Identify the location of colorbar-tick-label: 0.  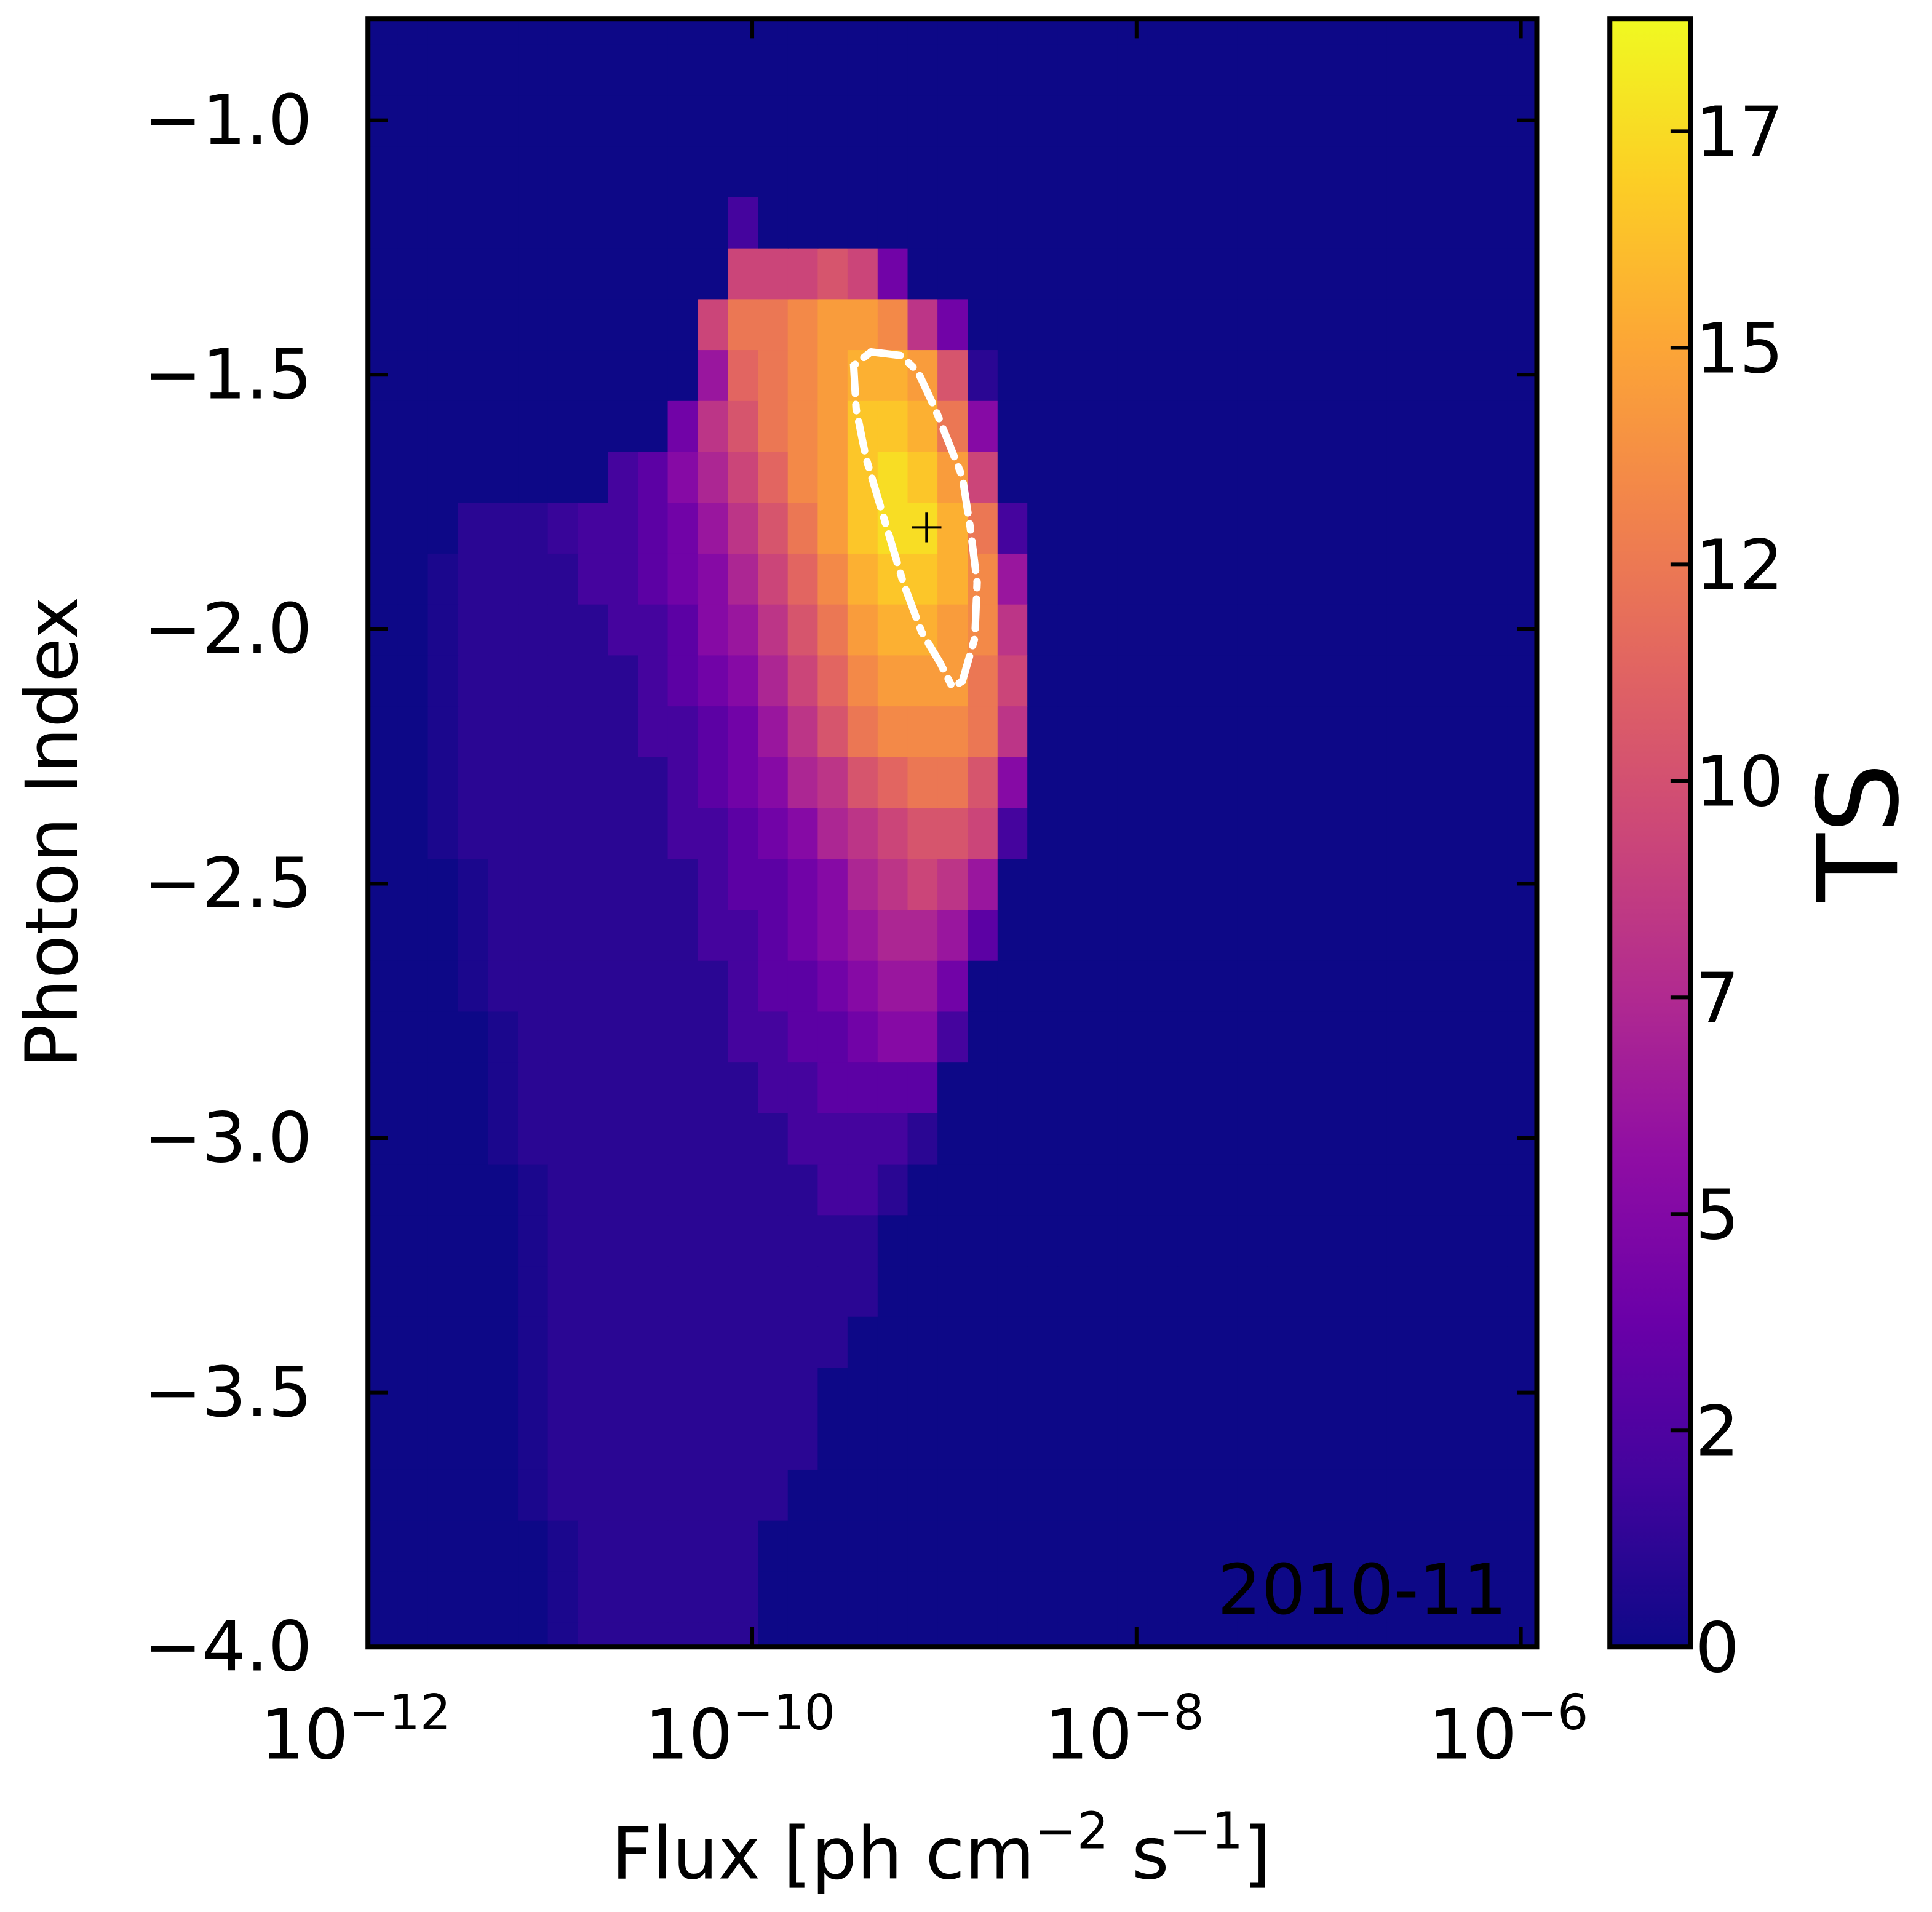
(1717, 1647).